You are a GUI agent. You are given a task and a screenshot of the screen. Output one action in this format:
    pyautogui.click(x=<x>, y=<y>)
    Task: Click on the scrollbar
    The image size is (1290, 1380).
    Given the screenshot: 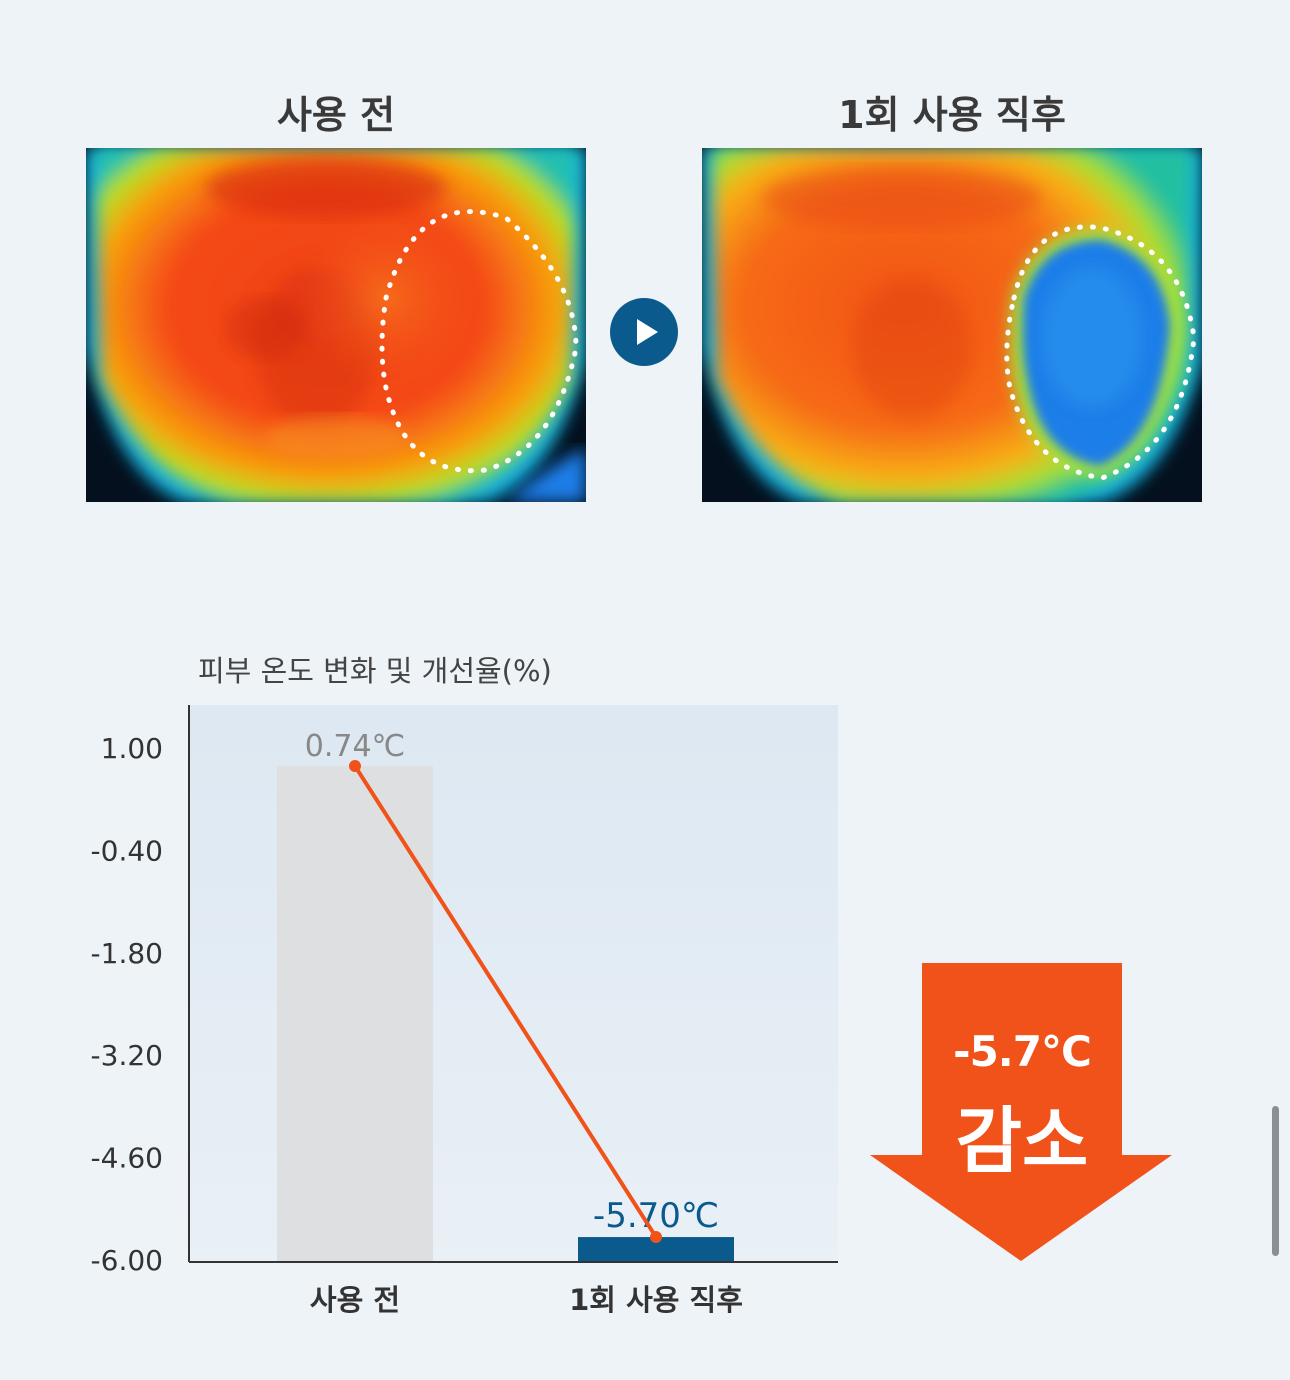 What is the action you would take?
    pyautogui.click(x=1275, y=1181)
    